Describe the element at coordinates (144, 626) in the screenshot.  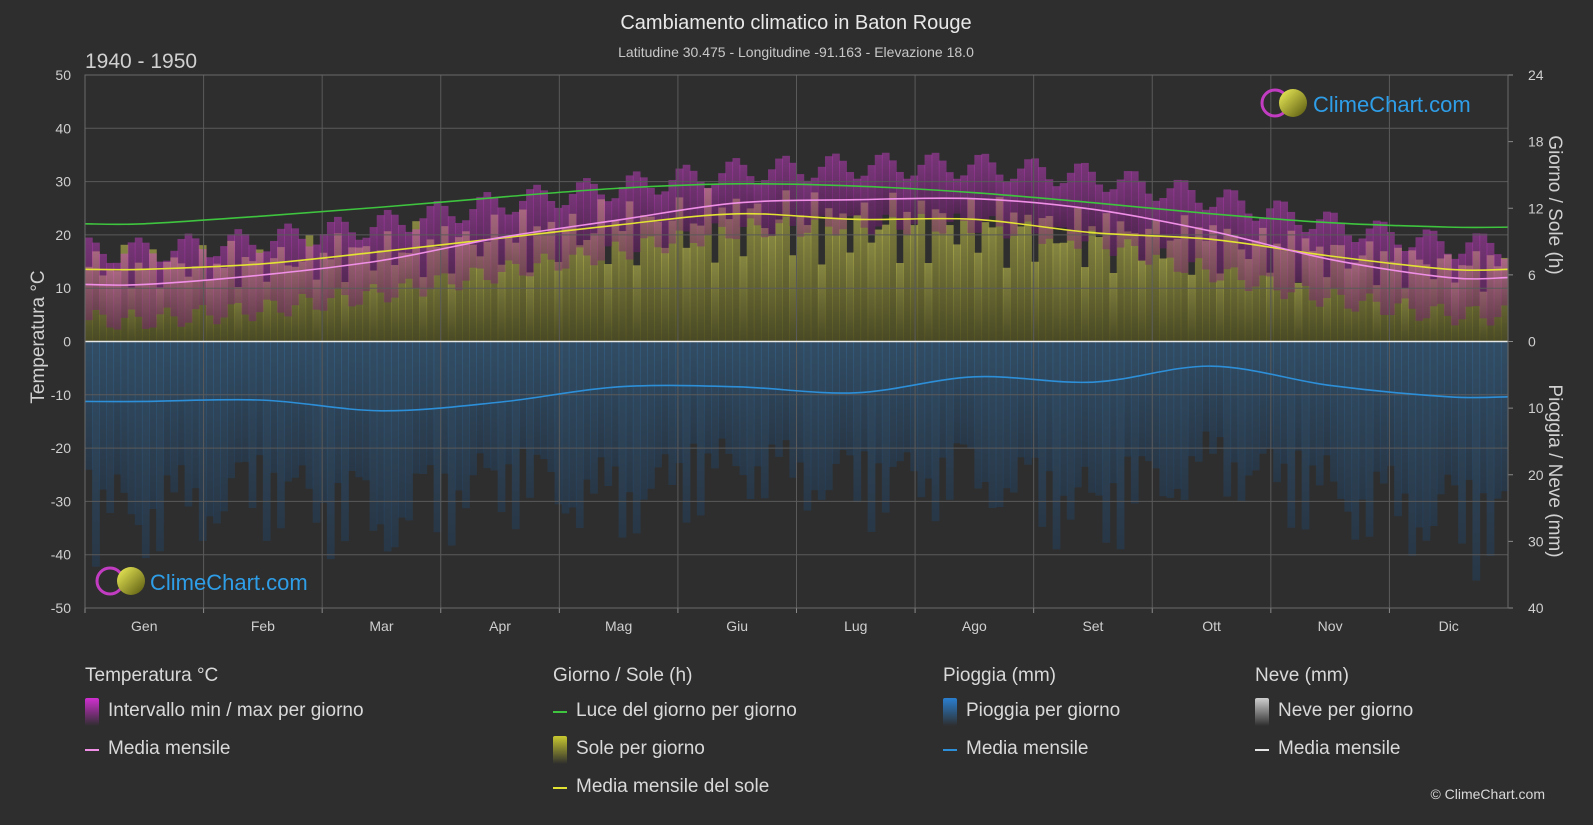
I see `month-label: Gen` at that location.